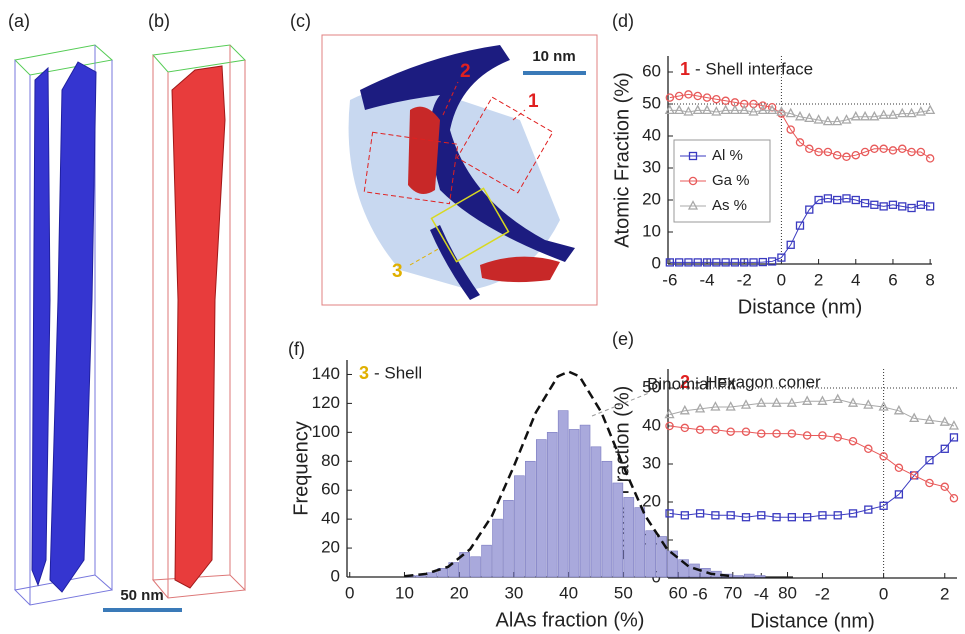 The image size is (965, 634). Describe the element at coordinates (301, 468) in the screenshot. I see `y-axis-label: Frequency` at that location.